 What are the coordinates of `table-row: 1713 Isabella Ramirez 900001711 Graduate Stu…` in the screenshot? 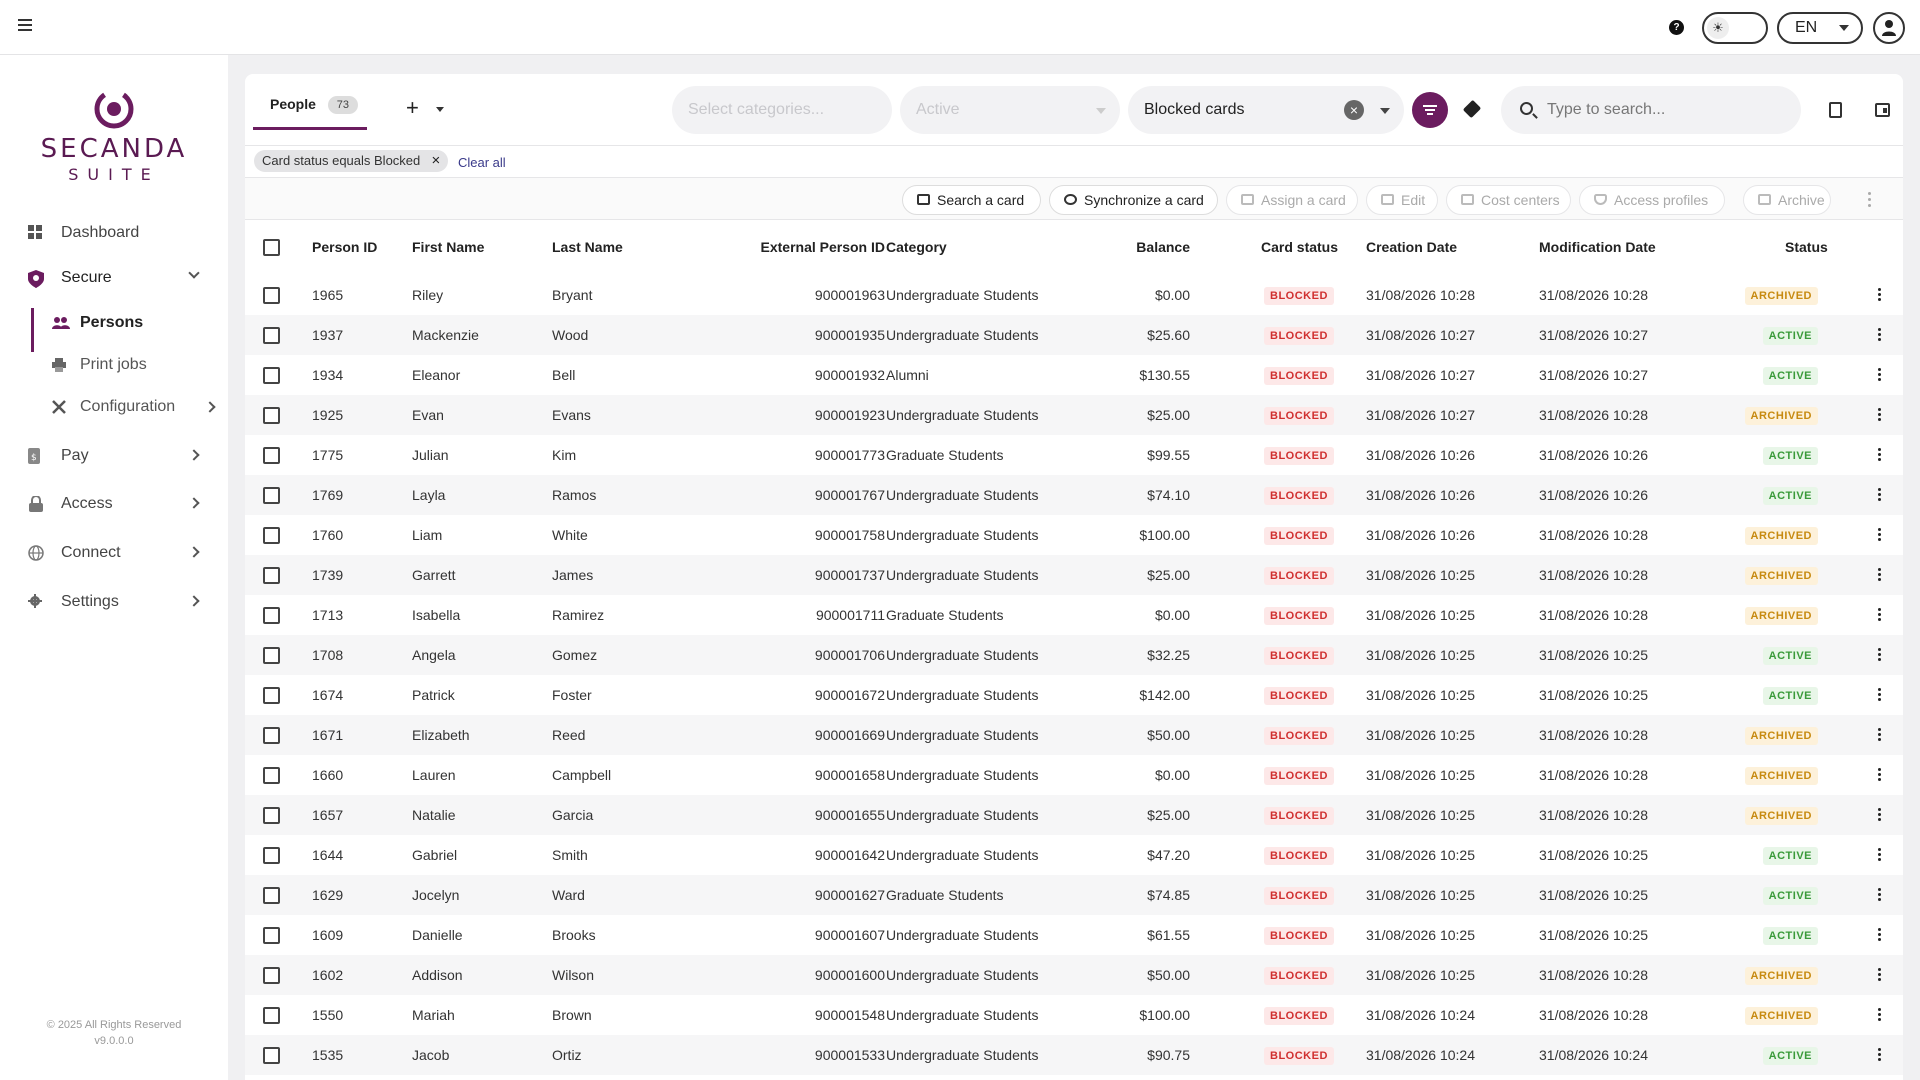 It's located at (1074, 615).